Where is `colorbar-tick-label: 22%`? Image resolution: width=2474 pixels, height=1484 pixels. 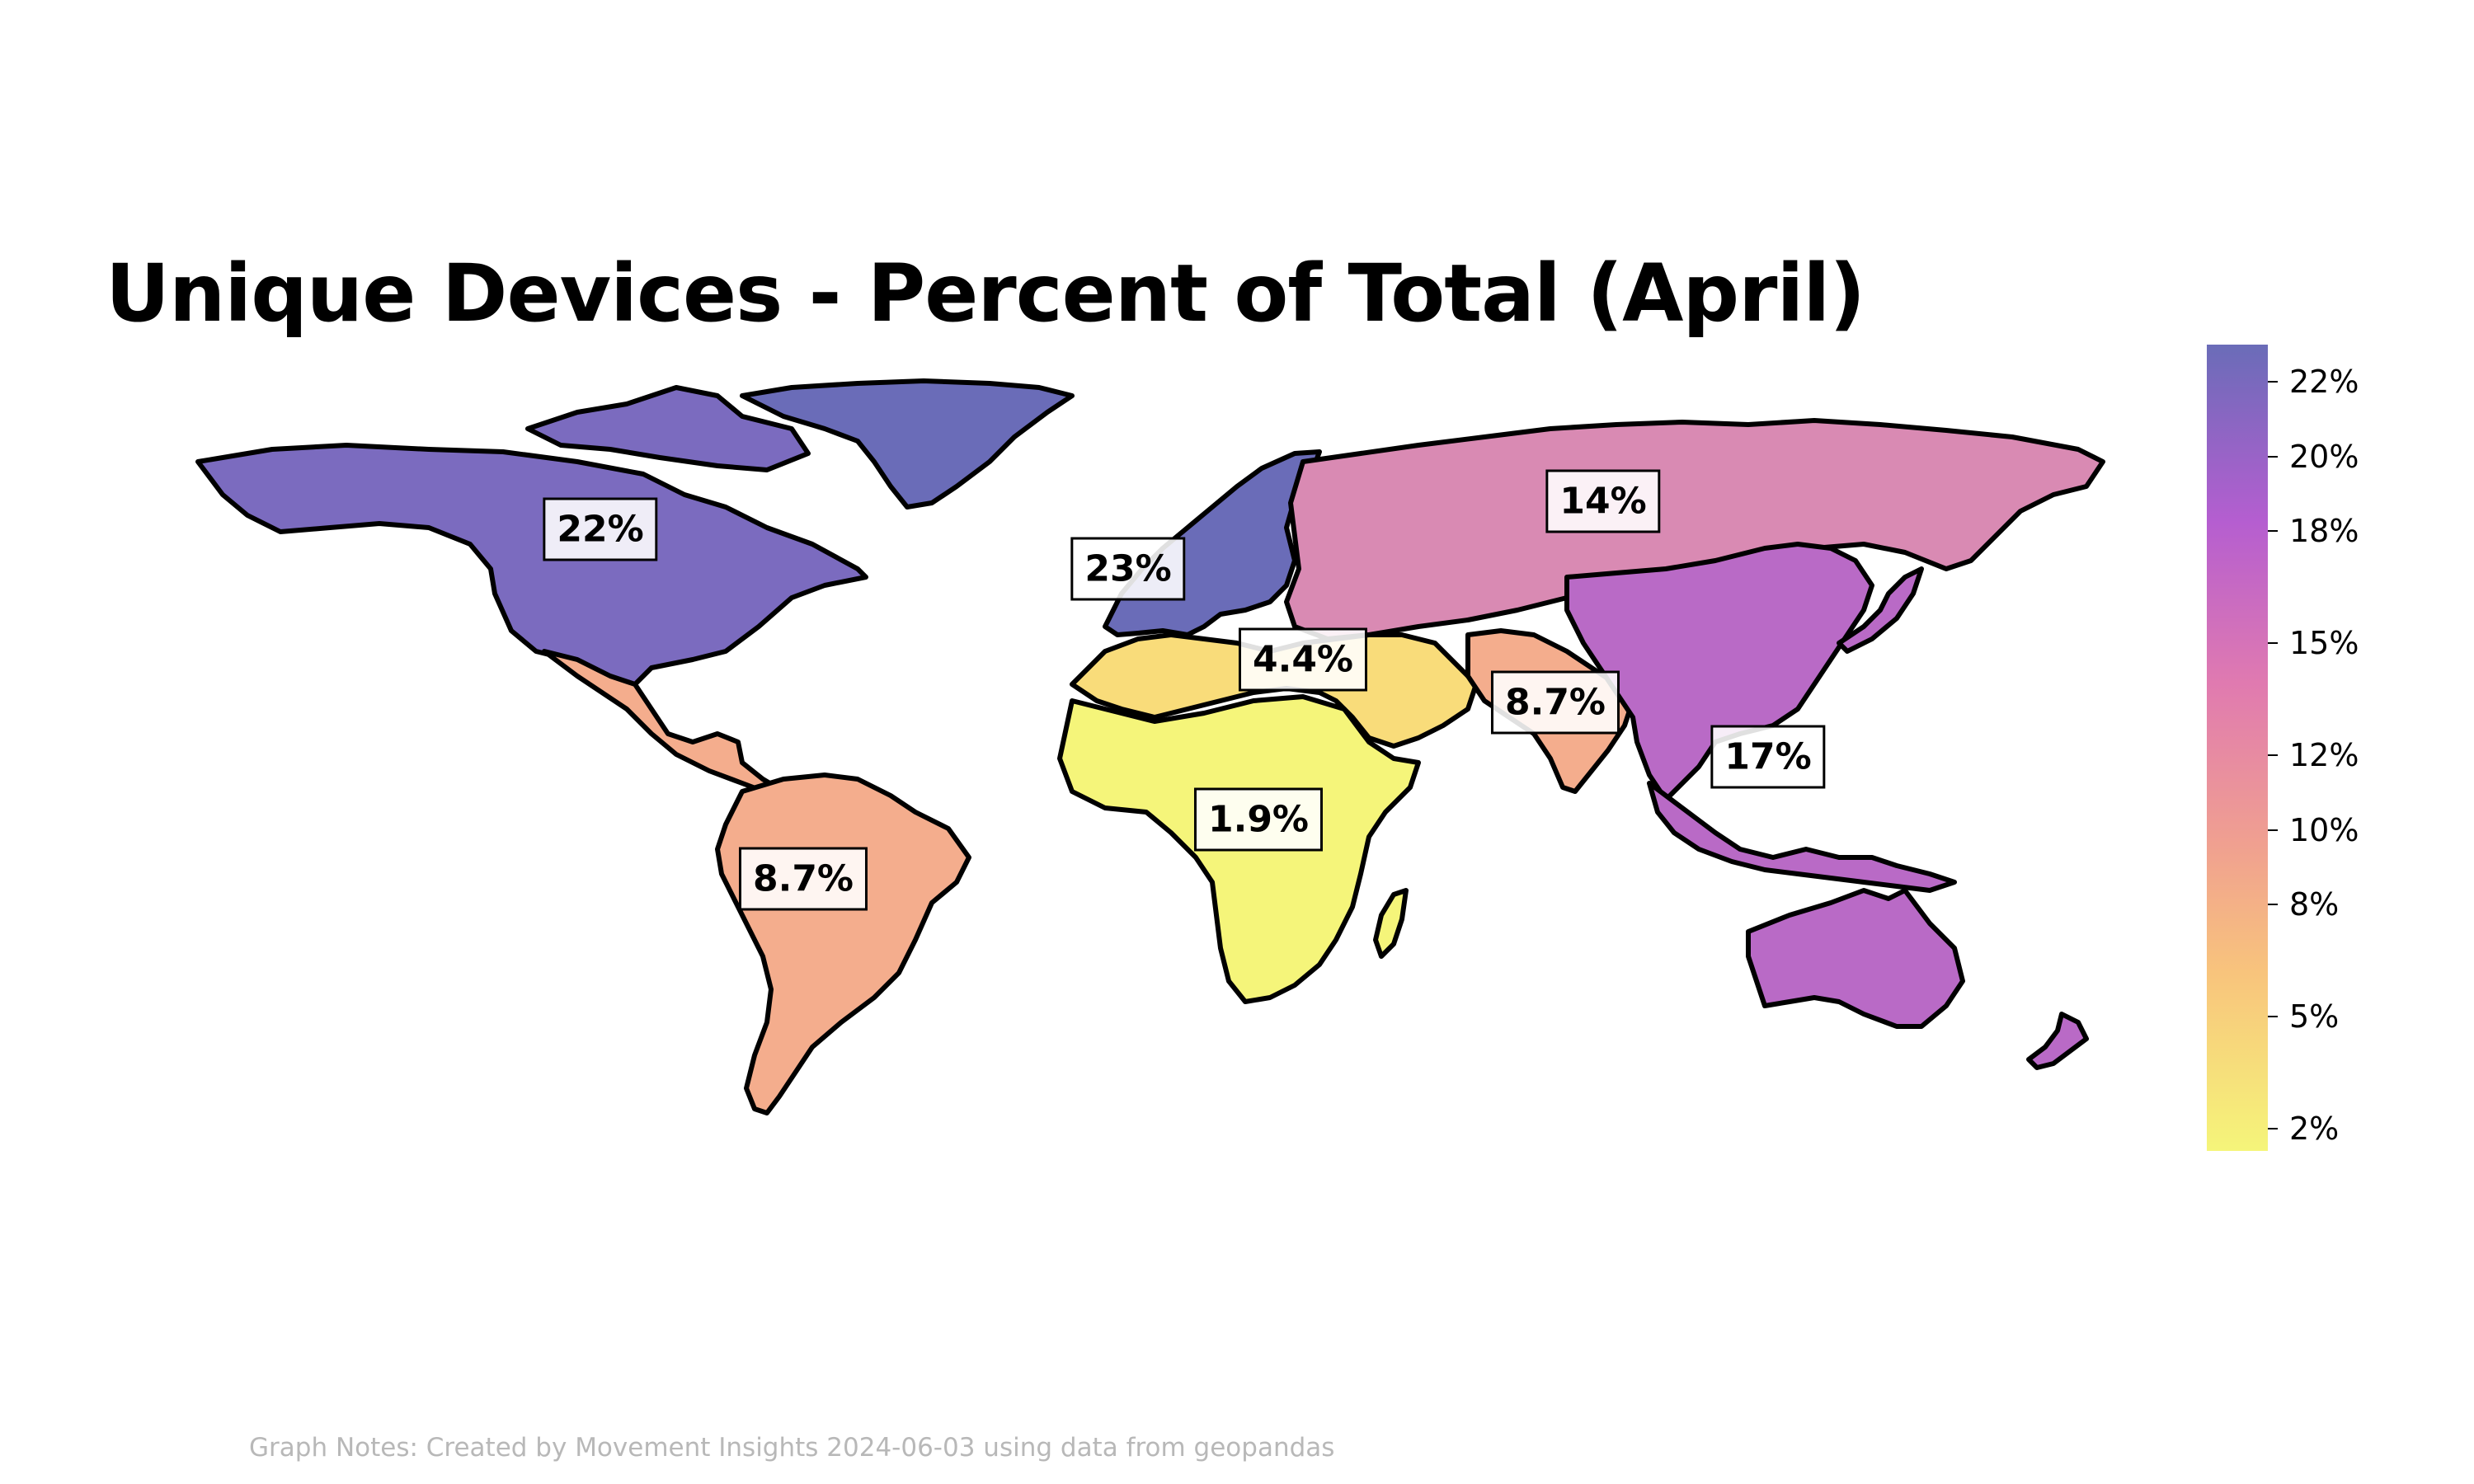 colorbar-tick-label: 22% is located at coordinates (2324, 382).